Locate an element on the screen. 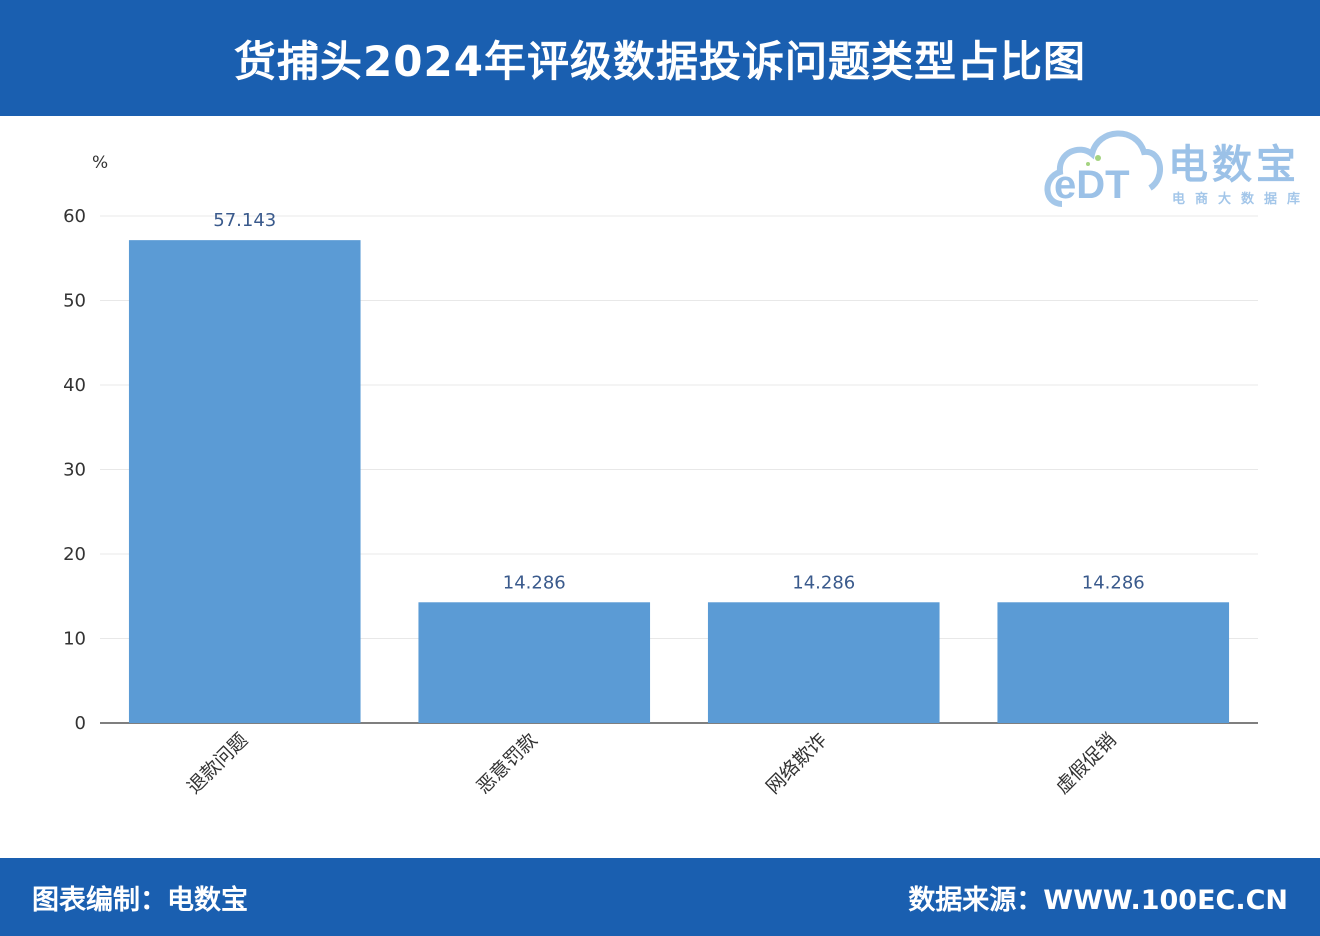 This screenshot has height=936, width=1320. footer-banner: 图表编制：电数宝 数据来源：WWW.100EC.CN is located at coordinates (660, 897).